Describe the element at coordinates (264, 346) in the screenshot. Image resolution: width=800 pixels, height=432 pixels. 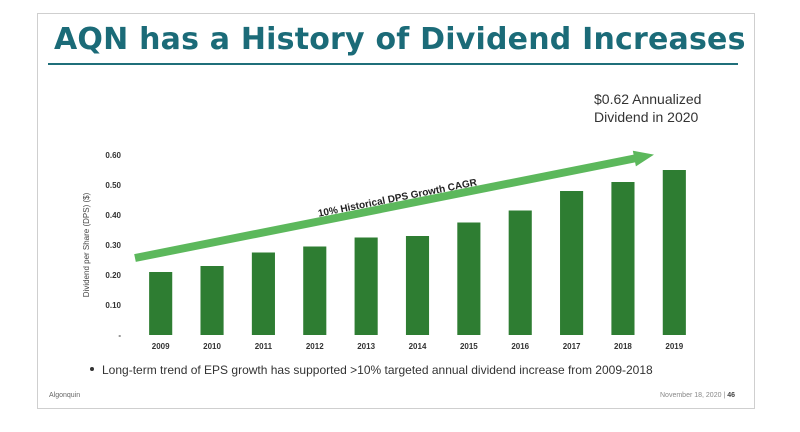
I see `x-tick-label: 2011` at that location.